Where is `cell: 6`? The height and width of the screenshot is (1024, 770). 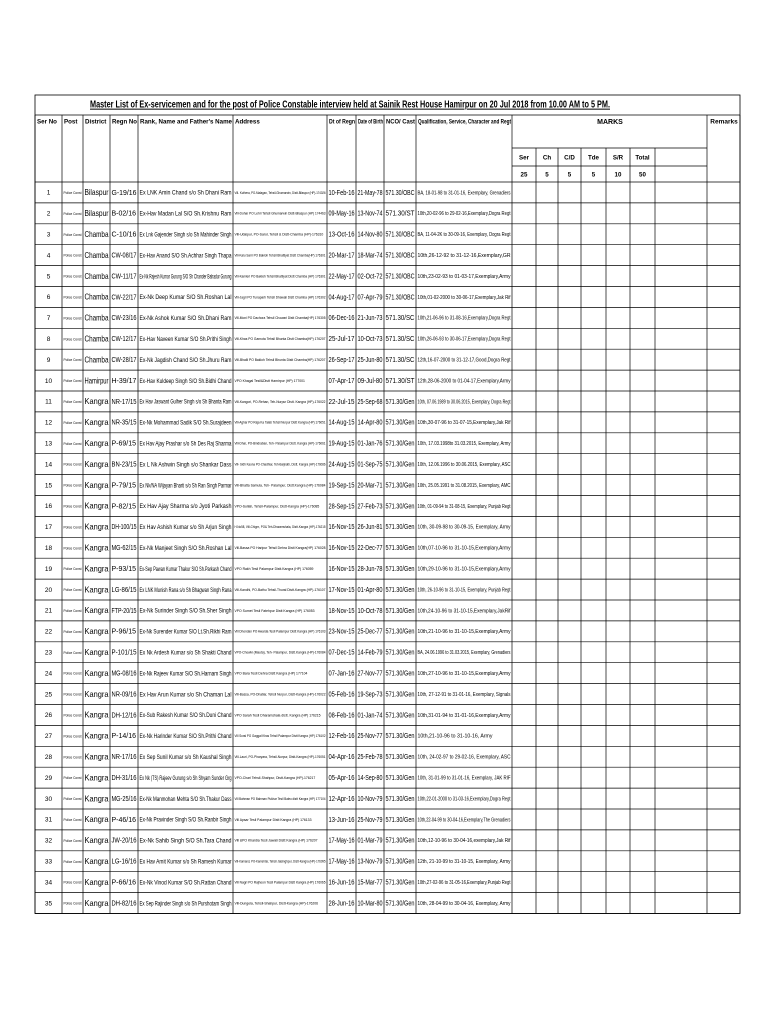 cell: 6 is located at coordinates (49, 297).